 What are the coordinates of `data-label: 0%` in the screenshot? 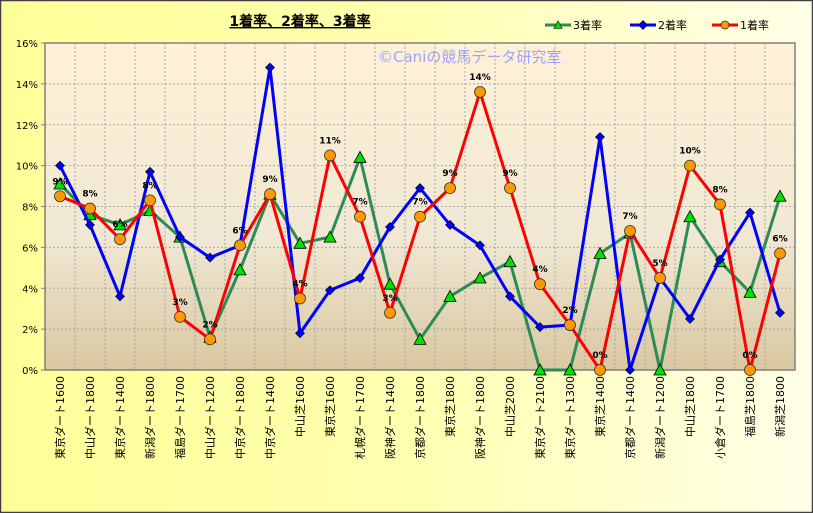 It's located at (599, 356).